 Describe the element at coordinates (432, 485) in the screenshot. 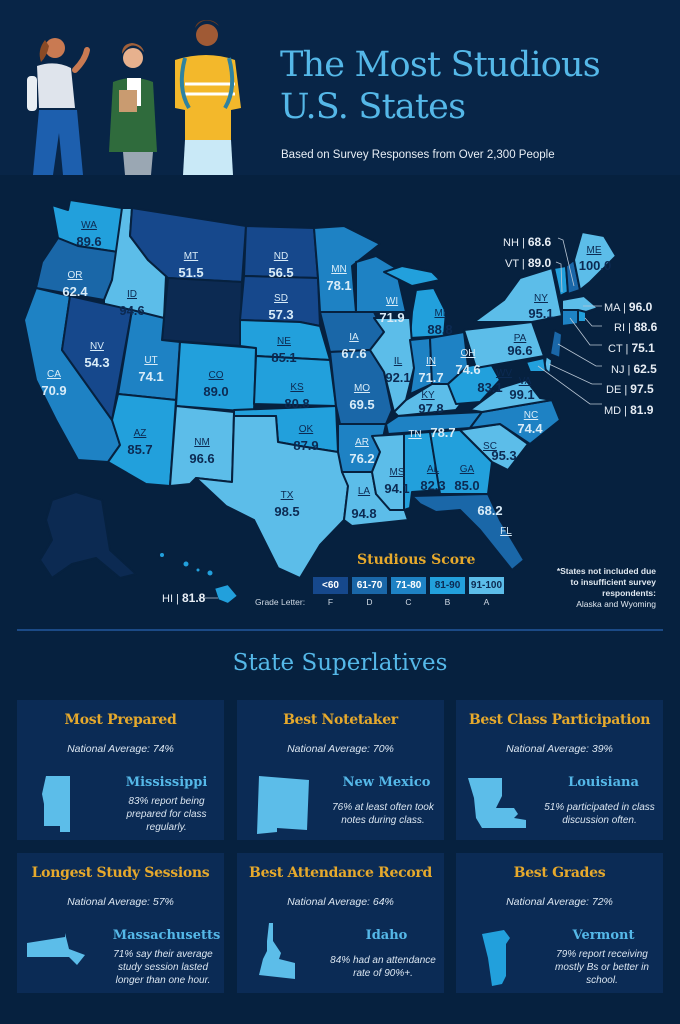

I see `svg-text: 82.3` at that location.